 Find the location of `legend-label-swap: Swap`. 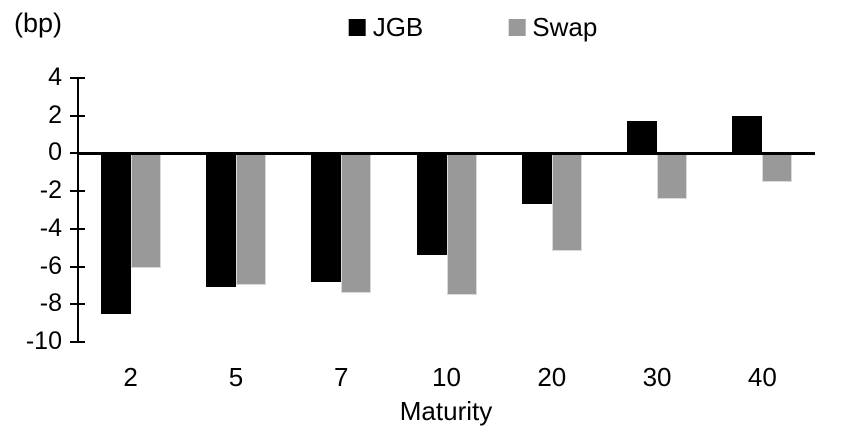

legend-label-swap: Swap is located at coordinates (565, 27).